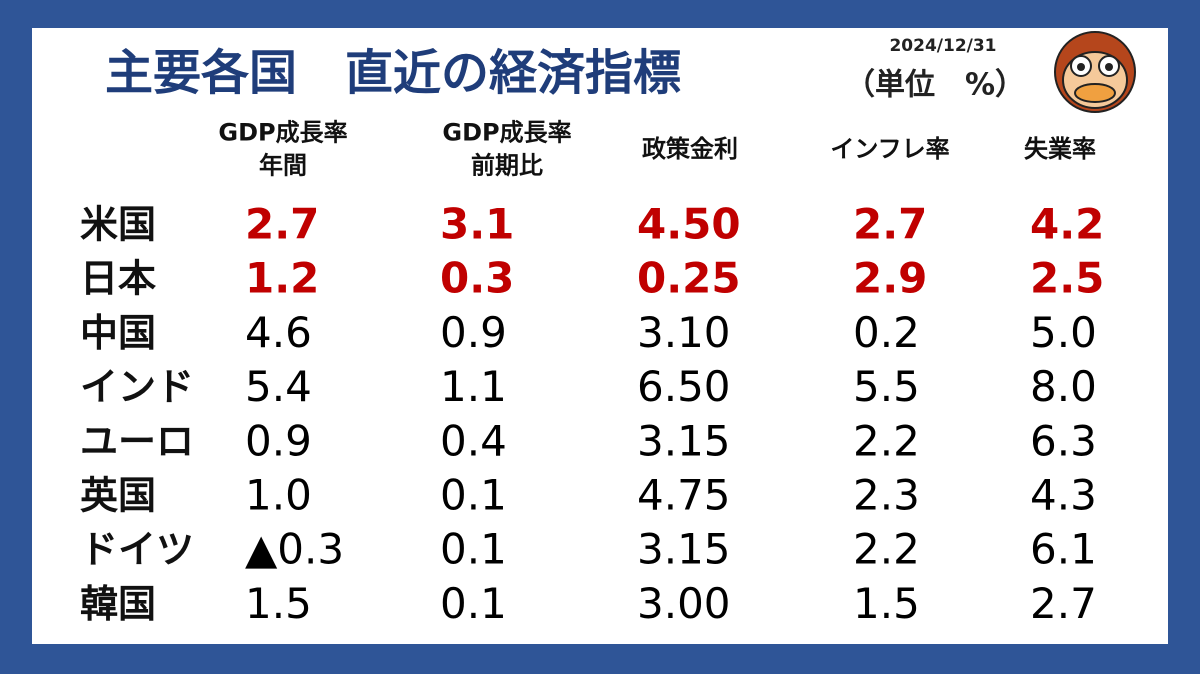  Describe the element at coordinates (283, 166) in the screenshot. I see `column-header: 年間` at that location.